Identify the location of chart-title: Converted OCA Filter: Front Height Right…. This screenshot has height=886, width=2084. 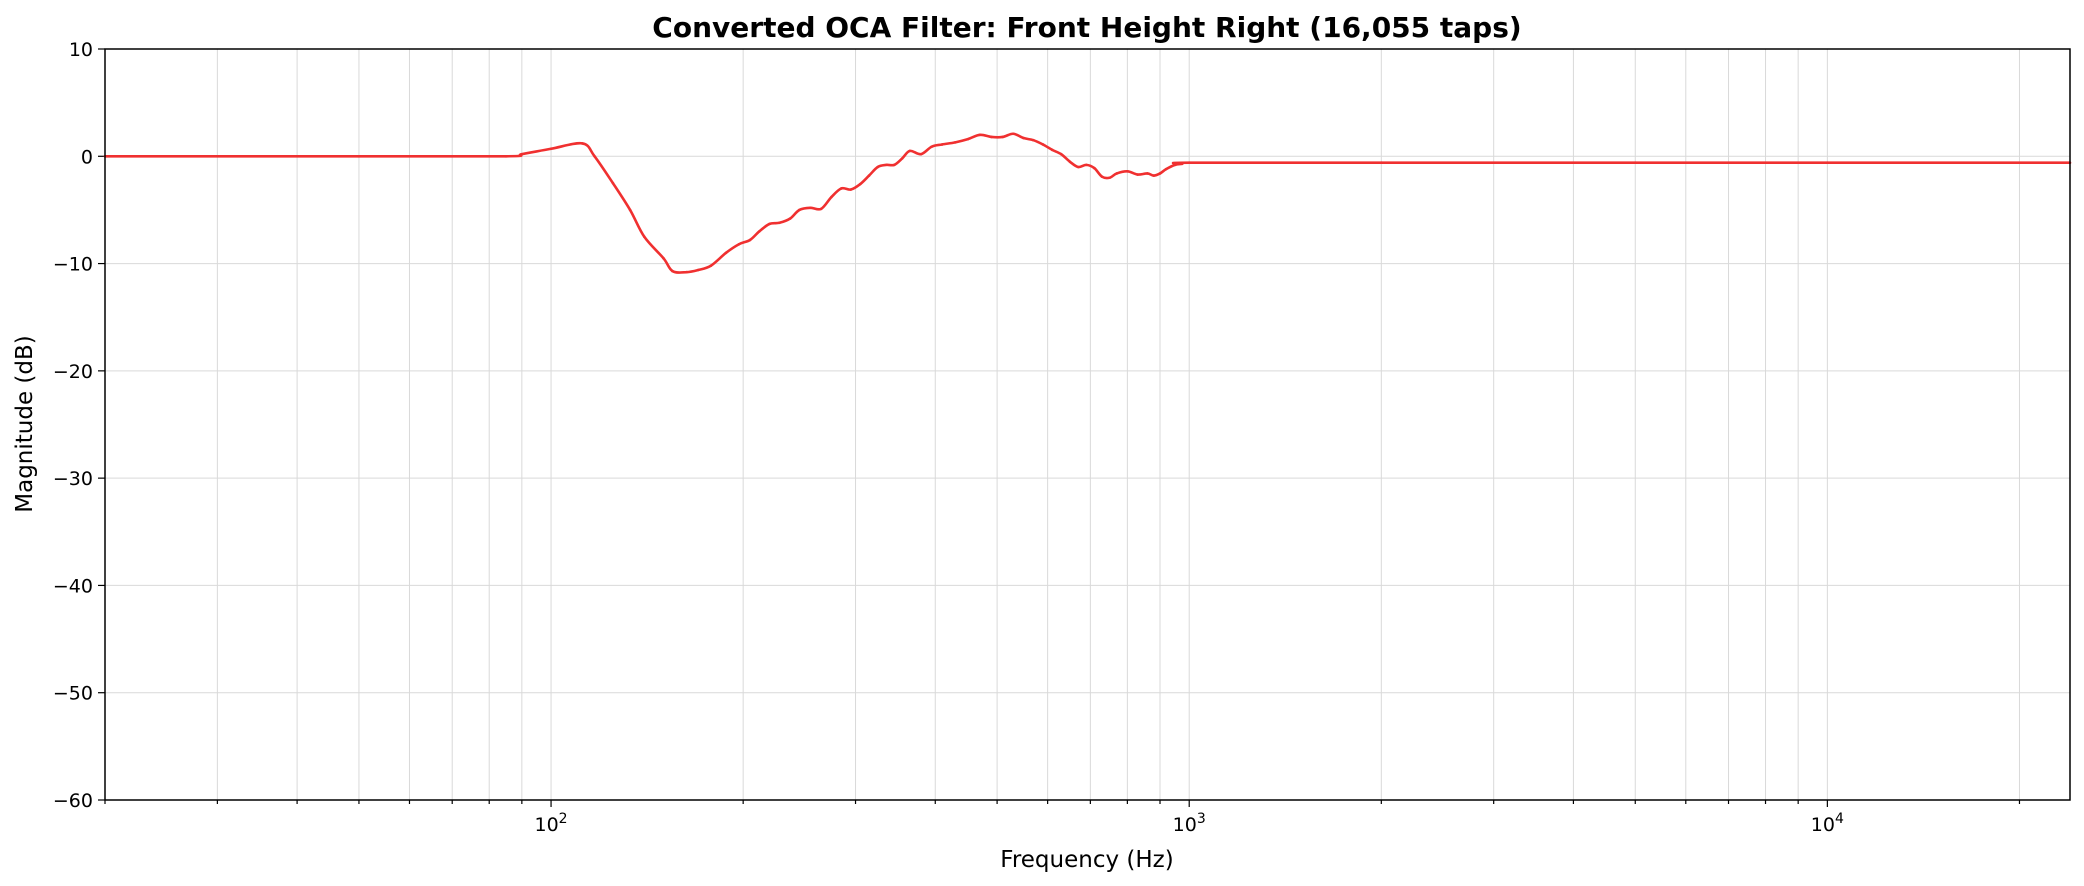
(1086, 27).